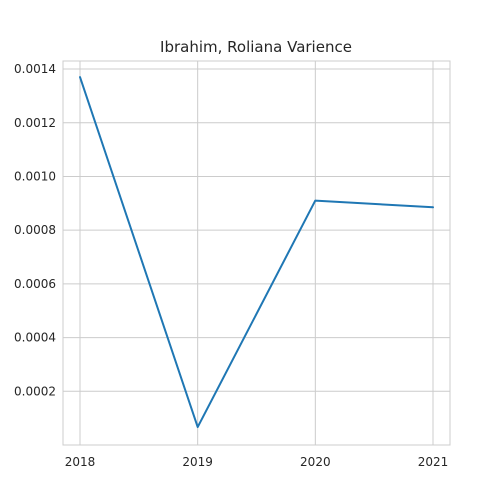  I want to click on x-axis-ticks: 2018 2019 2020 2021, so click(257, 462).